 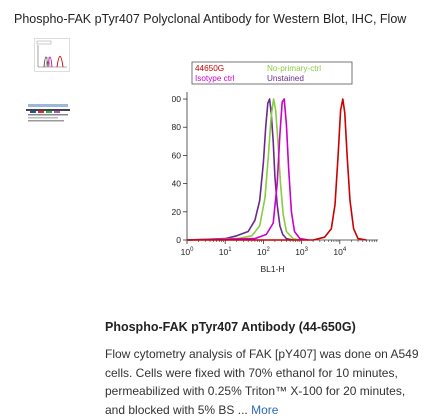 I want to click on legend-box, so click(x=272, y=73).